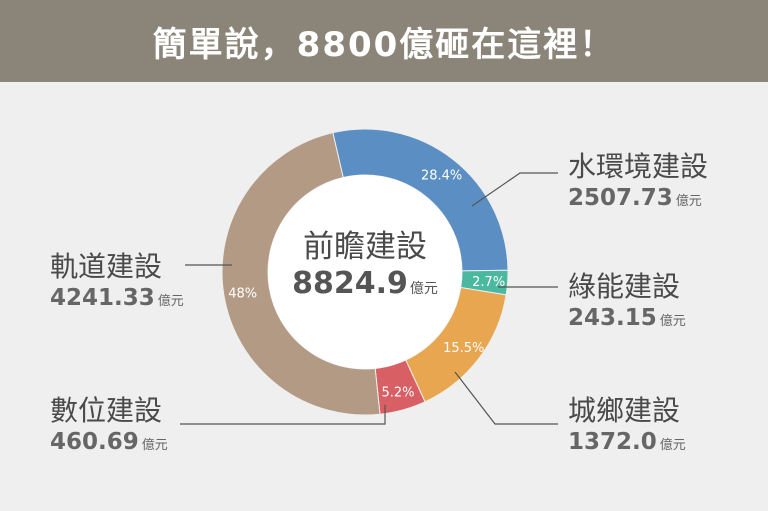 This screenshot has width=768, height=511. Describe the element at coordinates (94, 442) in the screenshot. I see `label-digital-value: 460.69` at that location.